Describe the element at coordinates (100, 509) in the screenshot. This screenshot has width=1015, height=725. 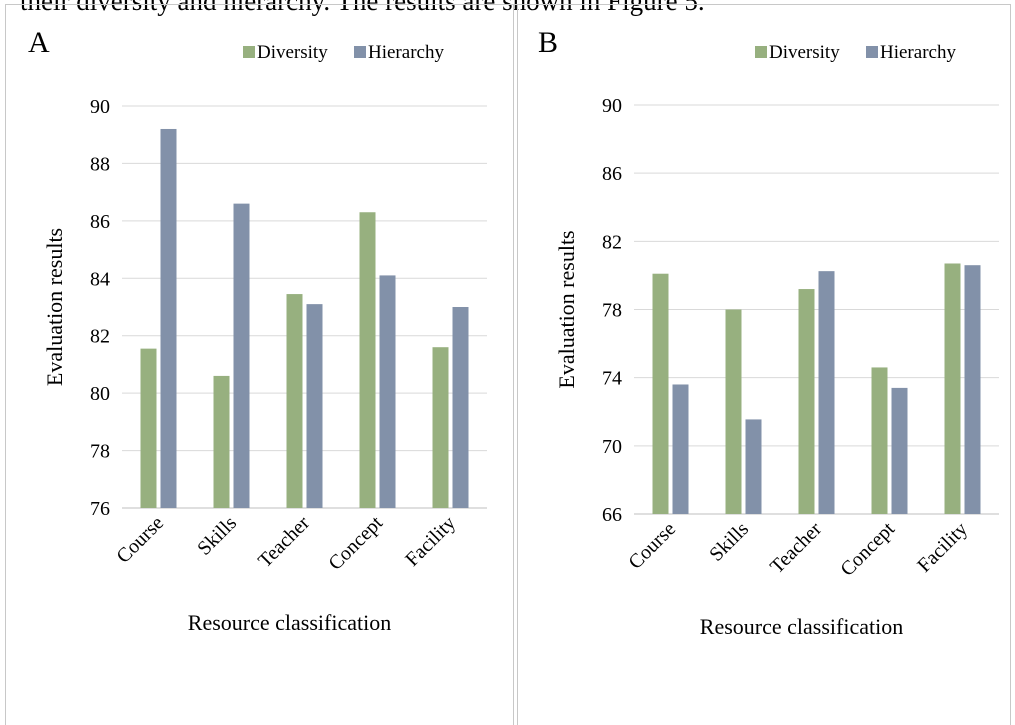
I see `y-tick-label: 76` at that location.